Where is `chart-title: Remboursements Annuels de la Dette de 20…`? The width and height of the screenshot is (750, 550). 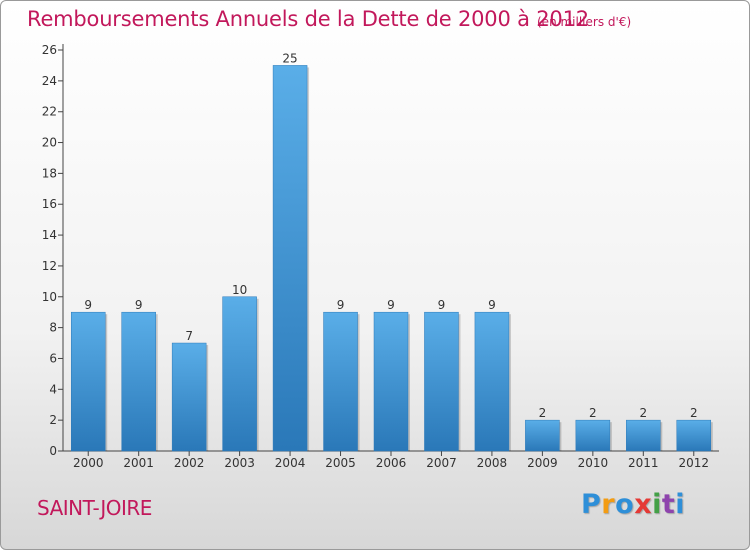
chart-title: Remboursements Annuels de la Dette de 20… is located at coordinates (308, 19).